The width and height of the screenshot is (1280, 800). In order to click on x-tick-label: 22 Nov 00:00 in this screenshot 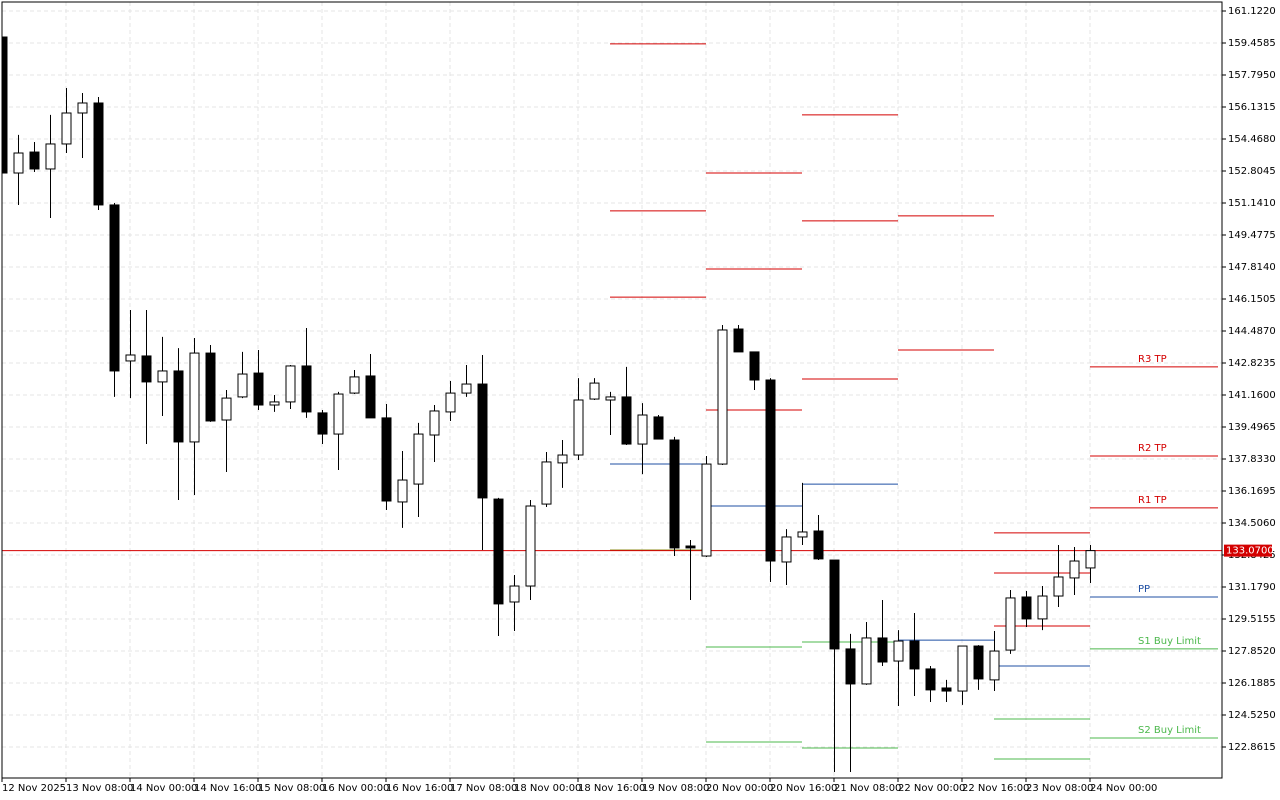, I will do `click(931, 788)`.